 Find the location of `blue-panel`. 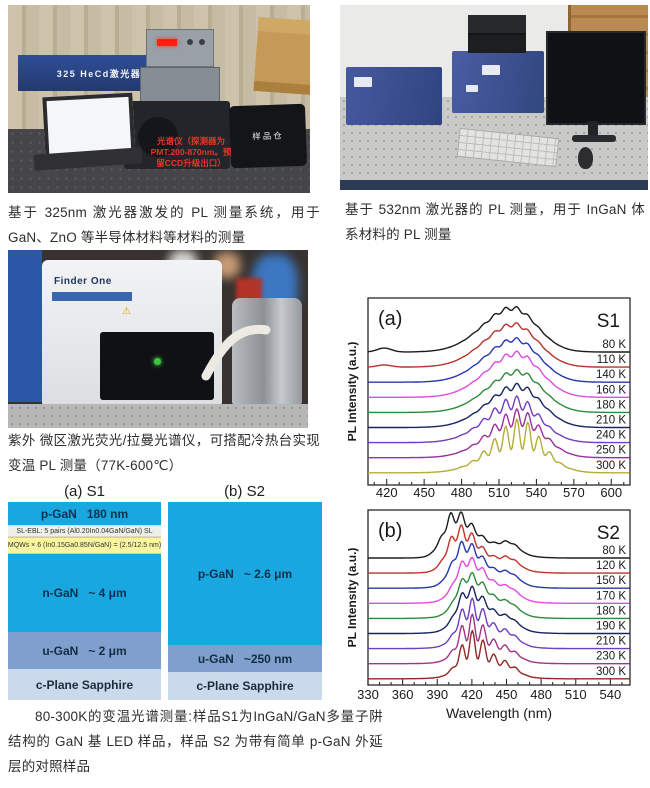

blue-panel is located at coordinates (25, 326).